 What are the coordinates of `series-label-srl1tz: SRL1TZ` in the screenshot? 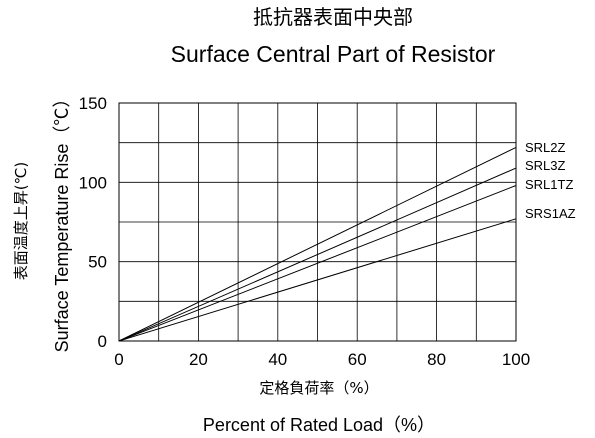 It's located at (549, 184).